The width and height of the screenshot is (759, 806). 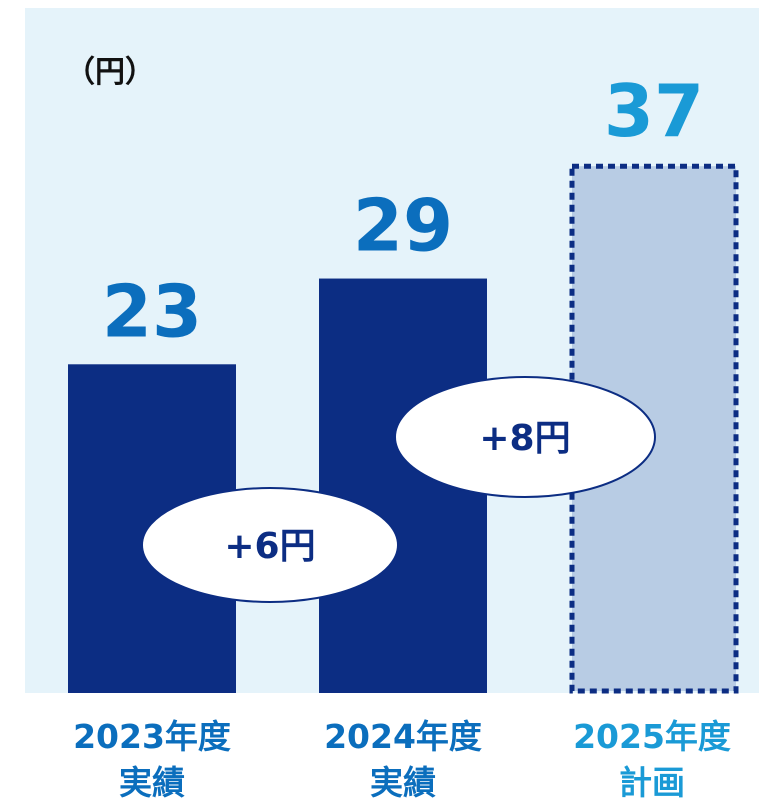 I want to click on value-label: 37, so click(x=654, y=111).